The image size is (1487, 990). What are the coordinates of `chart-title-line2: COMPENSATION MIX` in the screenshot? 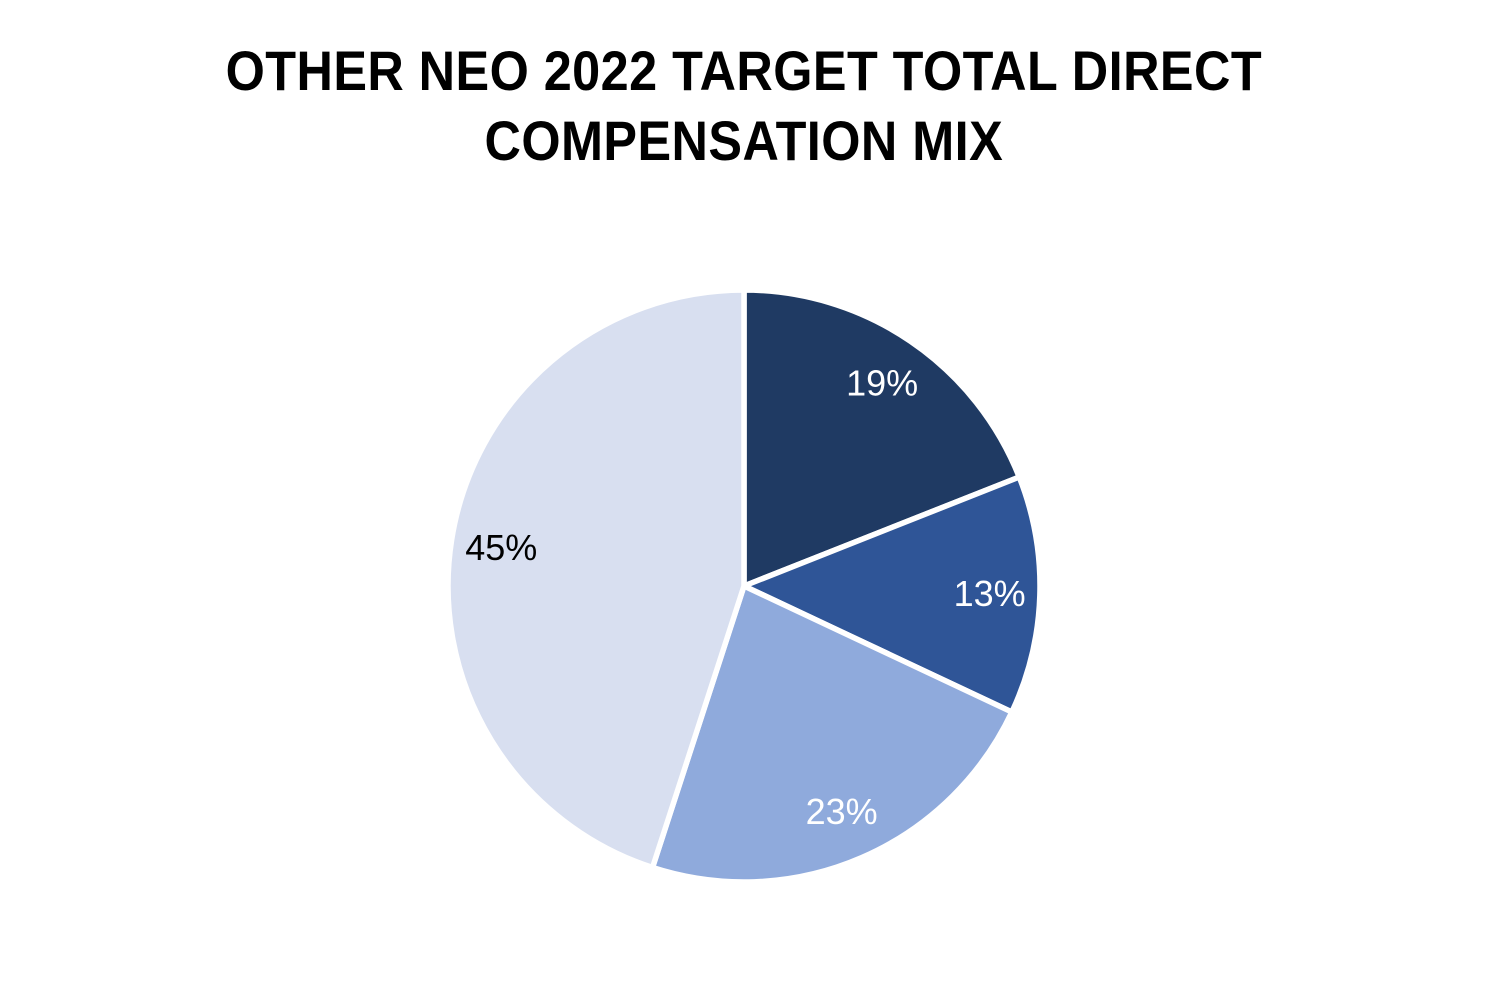 It's located at (743, 140).